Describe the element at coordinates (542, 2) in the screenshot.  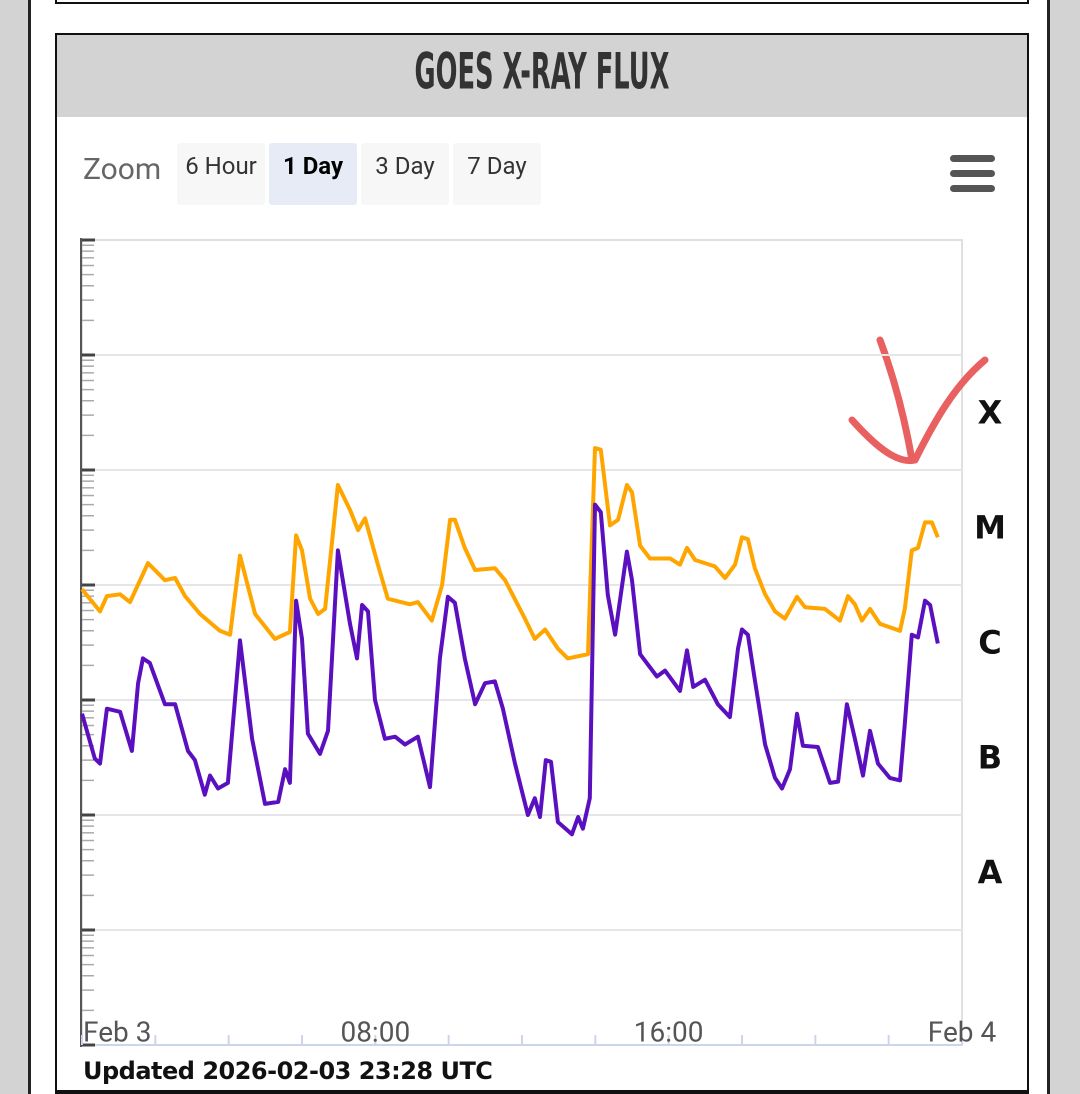
I see `previous-card` at that location.